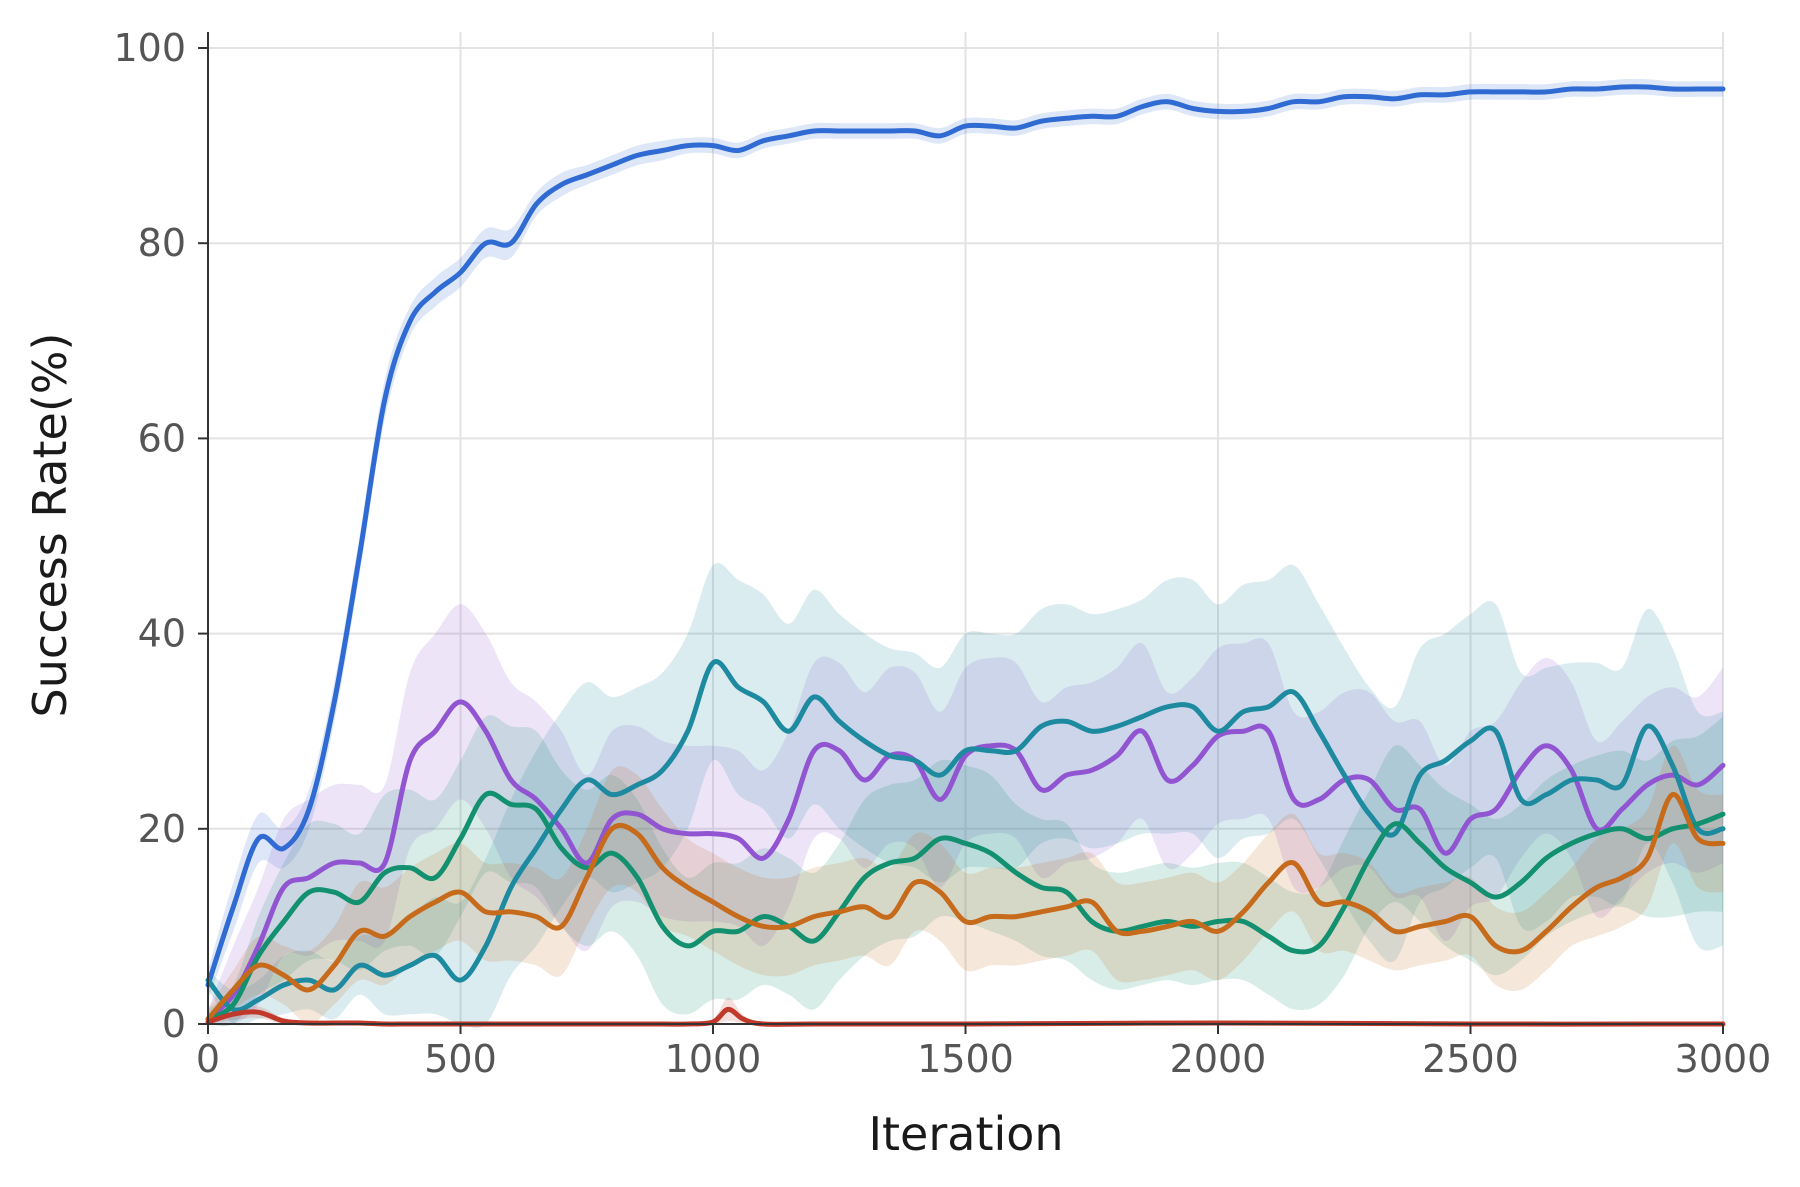  I want to click on x-tick-label: 2500, so click(1470, 1059).